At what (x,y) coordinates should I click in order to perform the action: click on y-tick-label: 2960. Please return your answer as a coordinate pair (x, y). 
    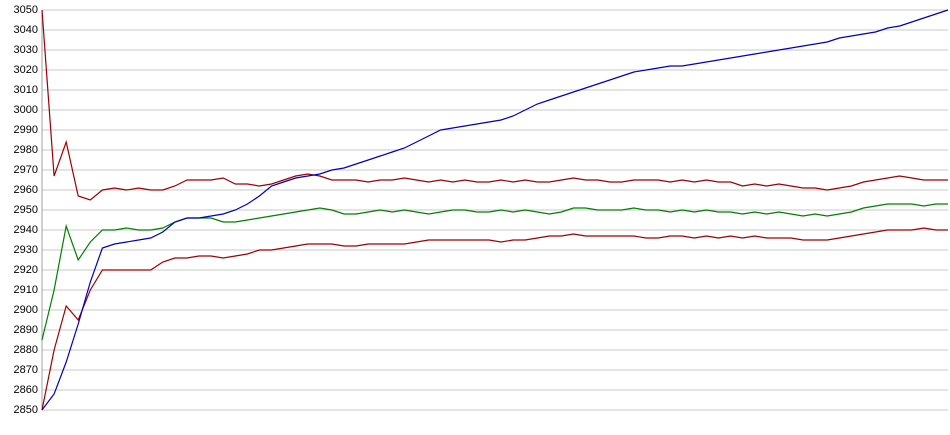
    Looking at the image, I should click on (26, 190).